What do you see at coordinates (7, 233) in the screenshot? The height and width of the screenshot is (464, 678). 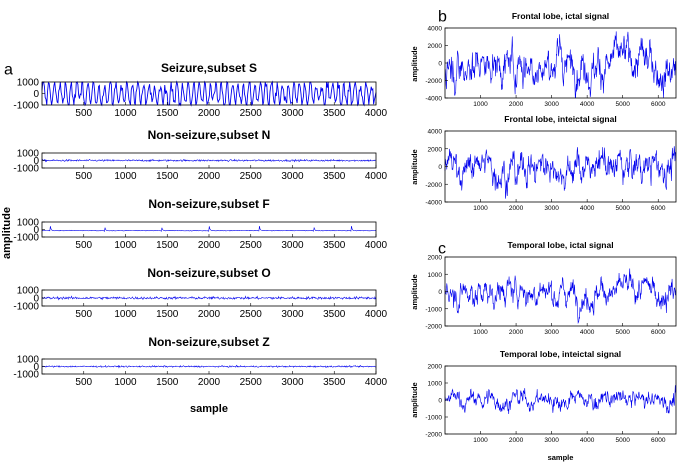 I see `panel-a-ylabel: amplitude` at bounding box center [7, 233].